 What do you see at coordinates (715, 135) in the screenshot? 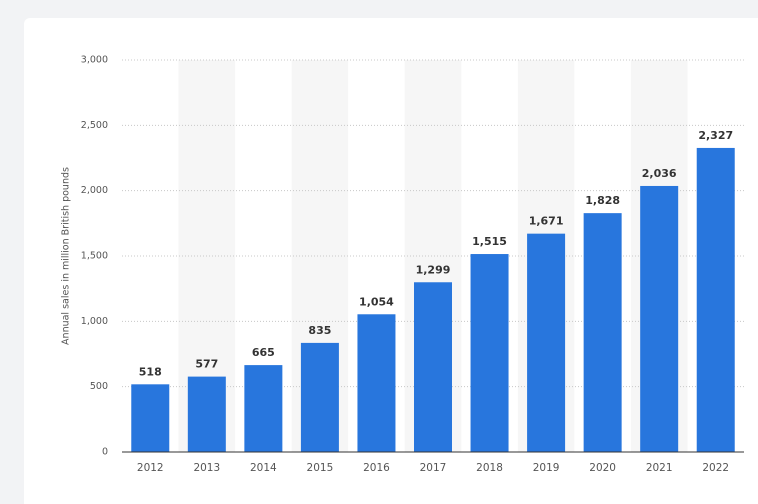
I see `value-label: 2,327` at bounding box center [715, 135].